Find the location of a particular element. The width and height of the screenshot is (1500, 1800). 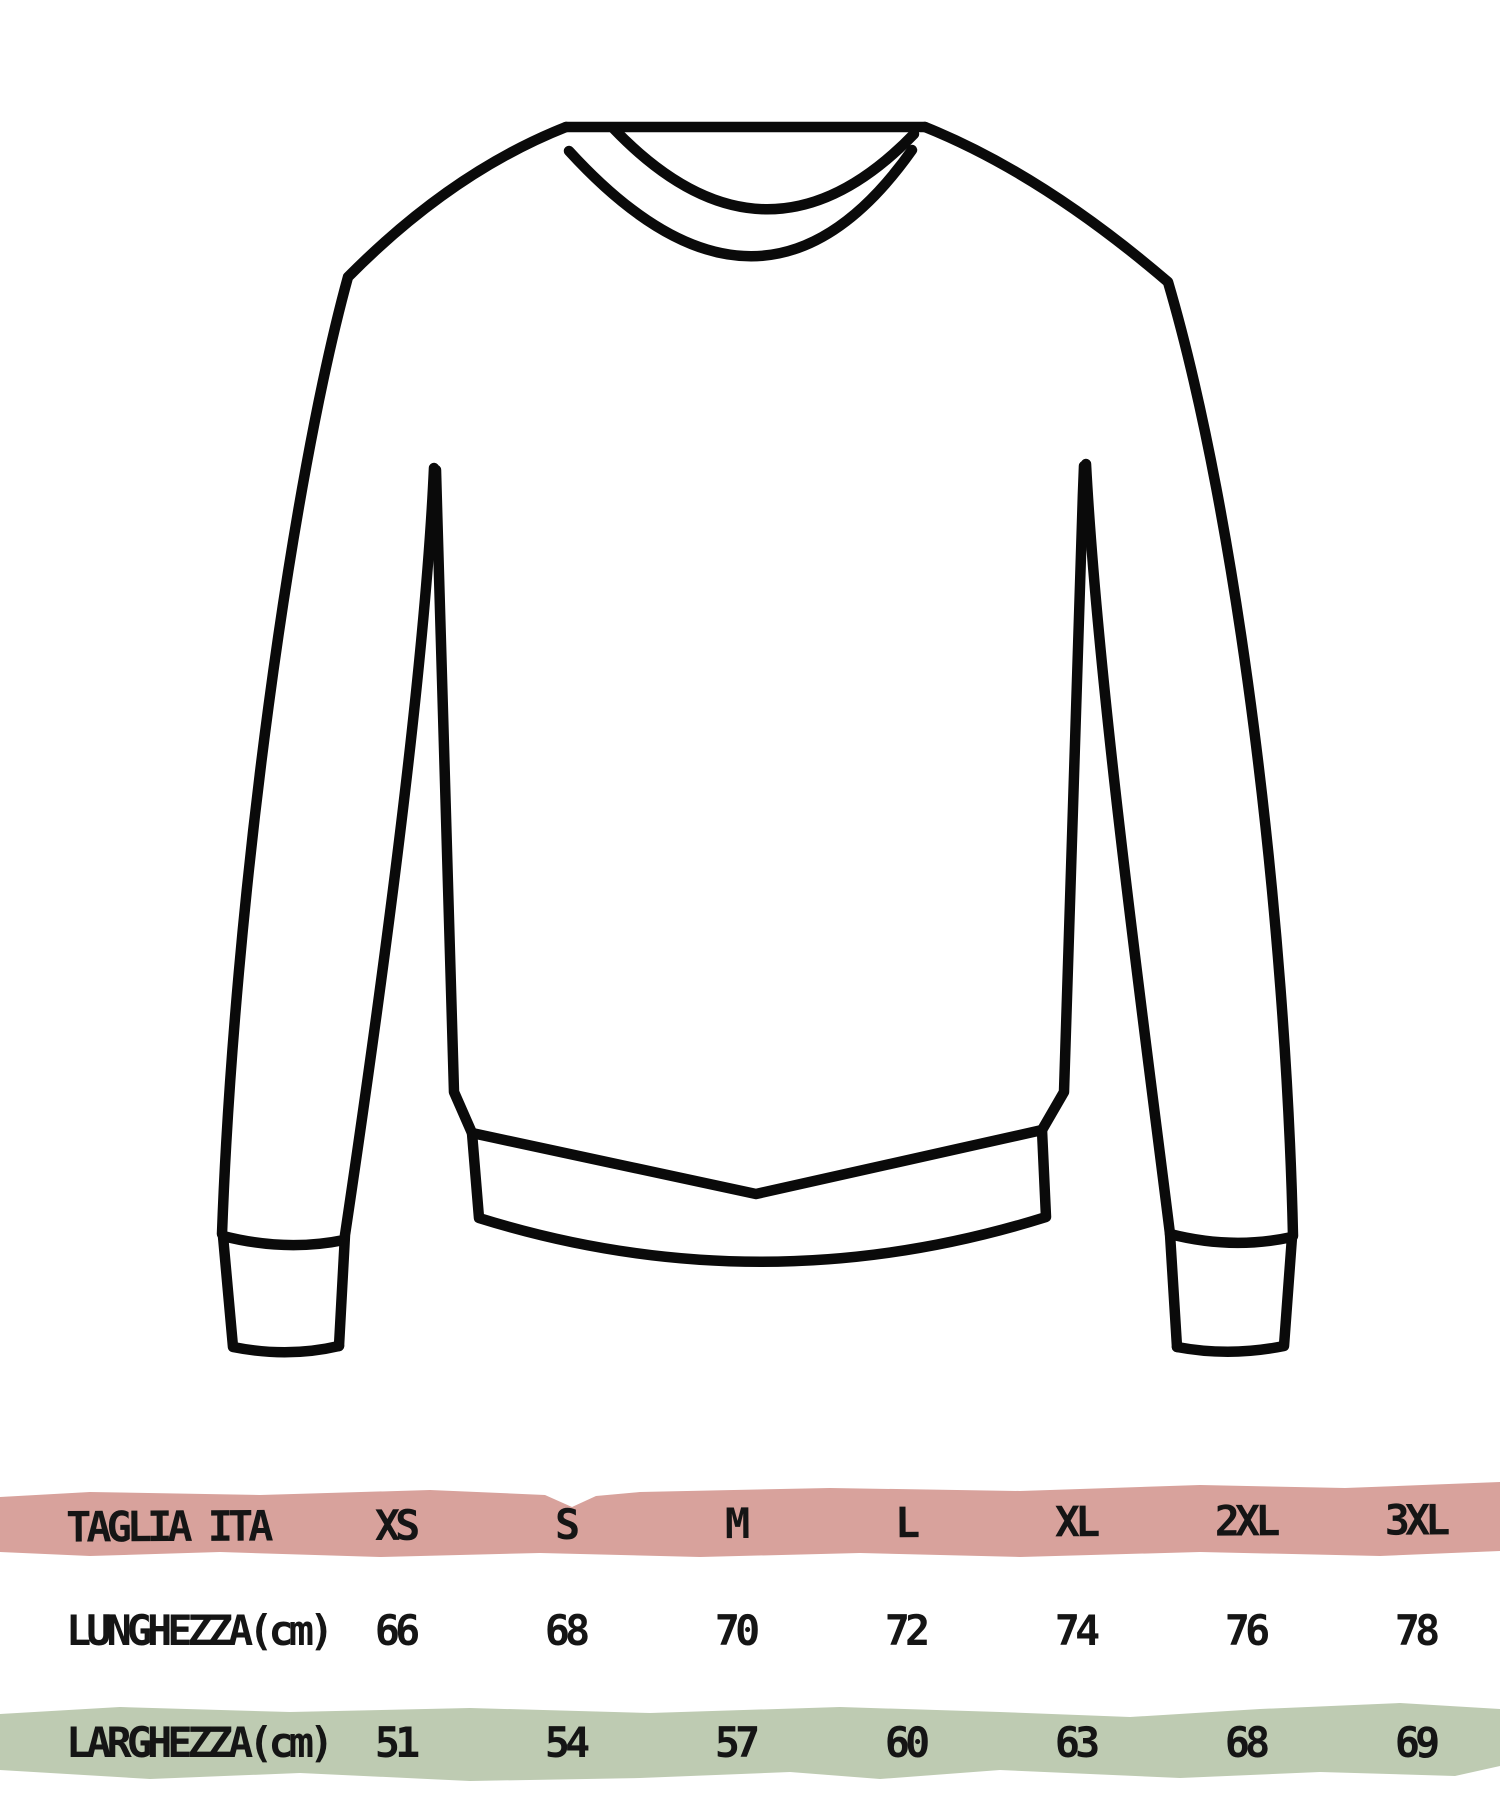

length-value-3xl: 78 is located at coordinates (1417, 1630).